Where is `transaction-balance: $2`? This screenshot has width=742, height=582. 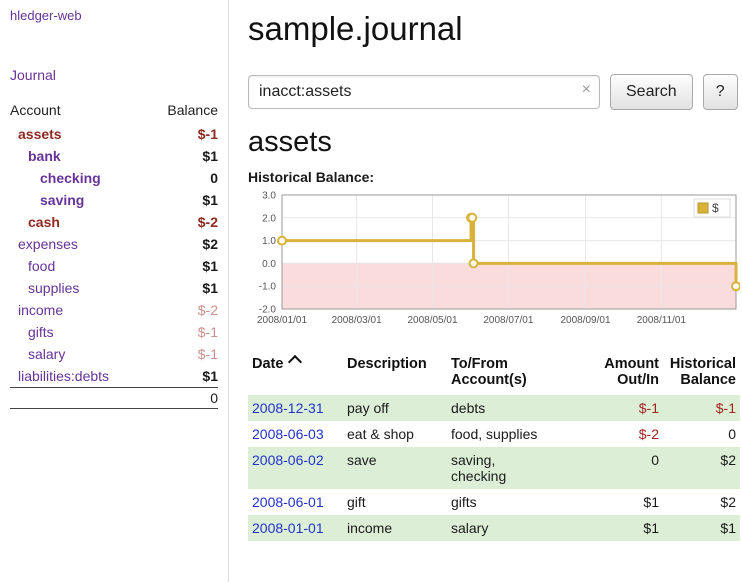
transaction-balance: $2 is located at coordinates (728, 502).